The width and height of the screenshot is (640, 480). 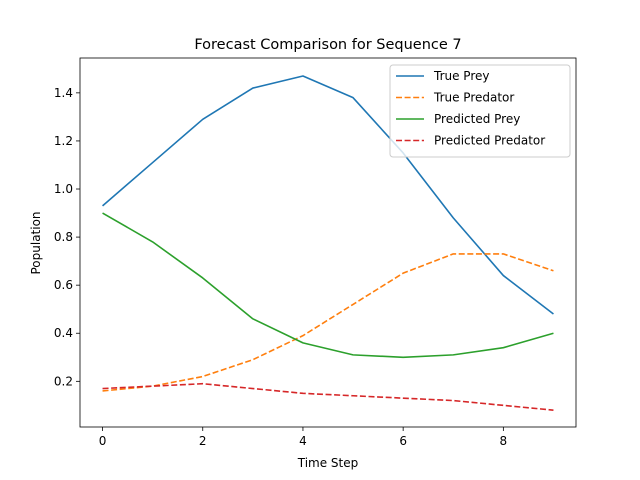 I want to click on legend-label: Predicted Prey, so click(x=477, y=119).